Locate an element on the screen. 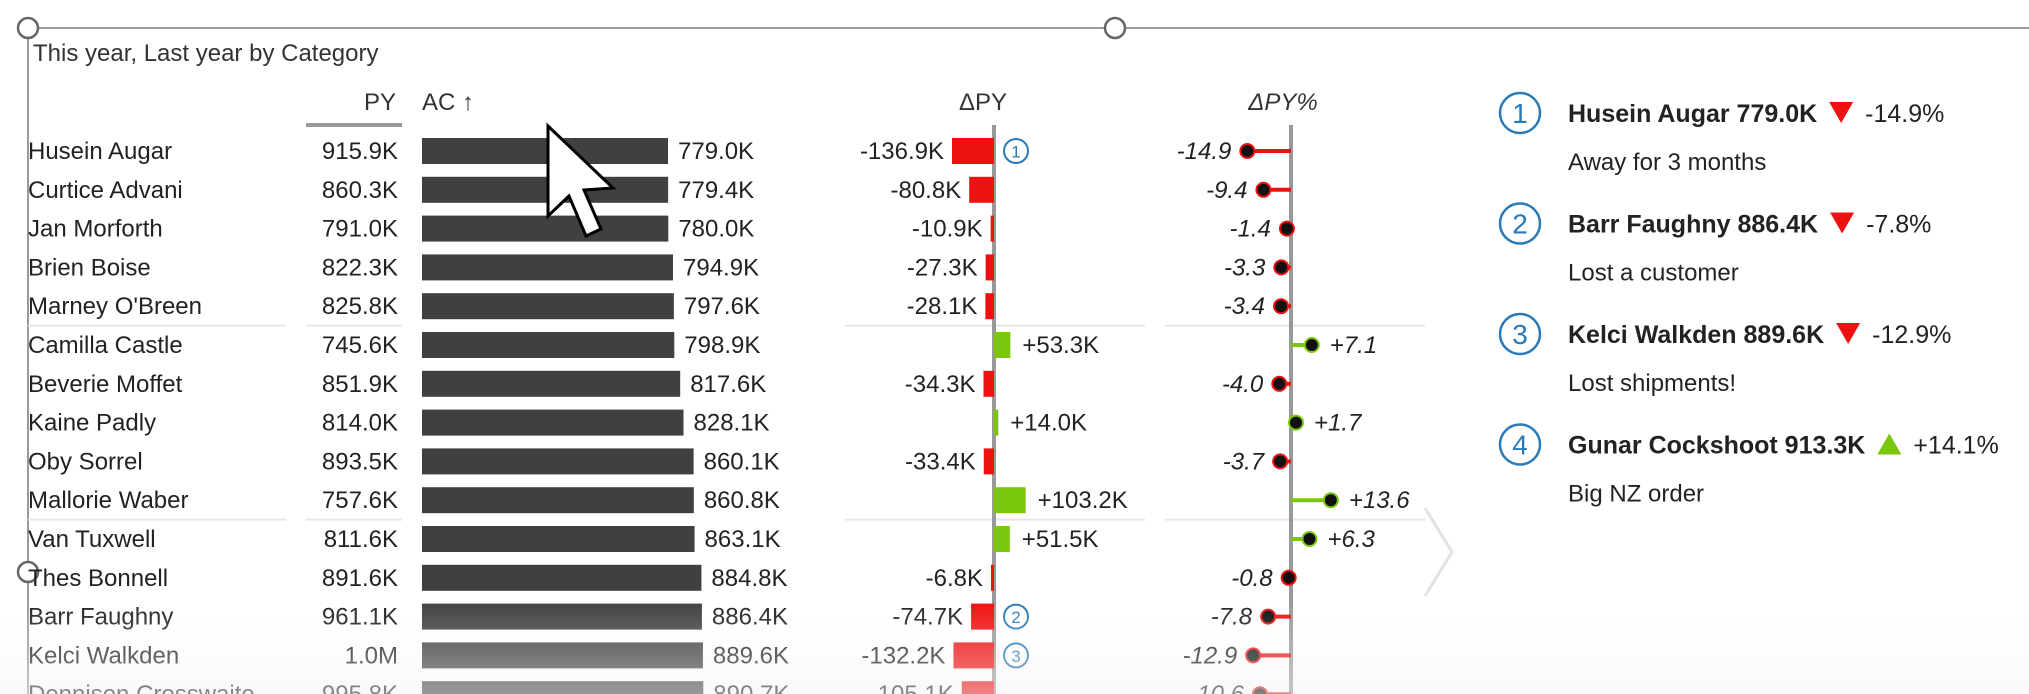 This screenshot has width=2029, height=694. dpy-value-label: -10.9K is located at coordinates (947, 229).